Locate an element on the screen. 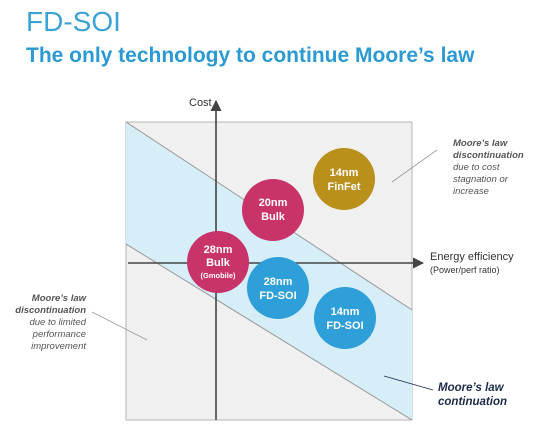  svg-text: (Gmobile) is located at coordinates (219, 275).